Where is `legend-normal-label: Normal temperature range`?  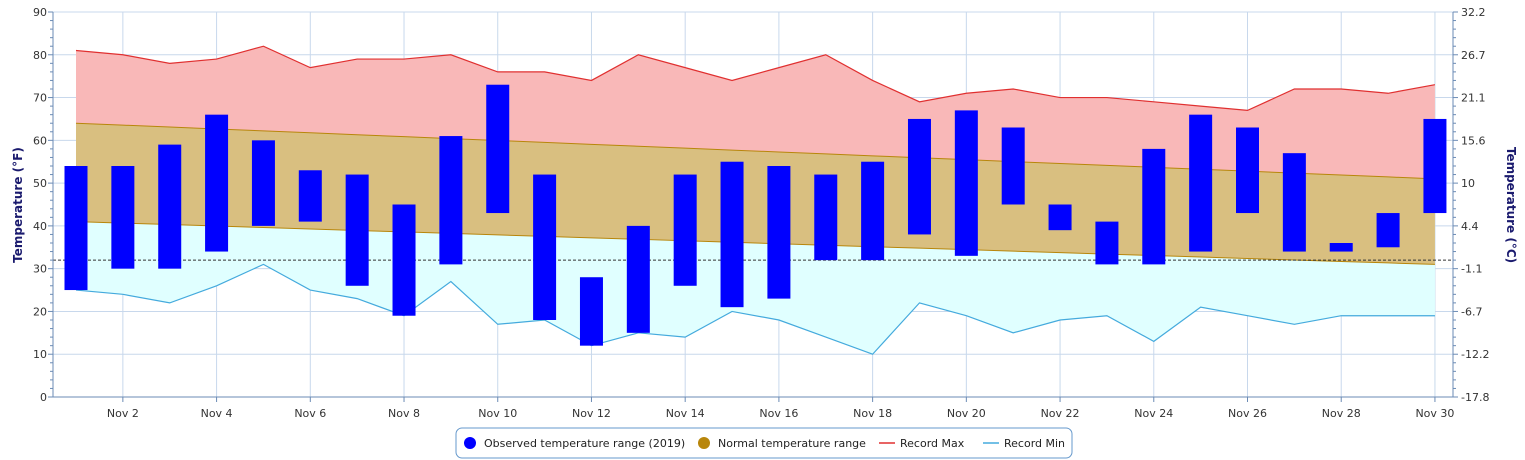
legend-normal-label: Normal temperature range is located at coordinates (792, 443).